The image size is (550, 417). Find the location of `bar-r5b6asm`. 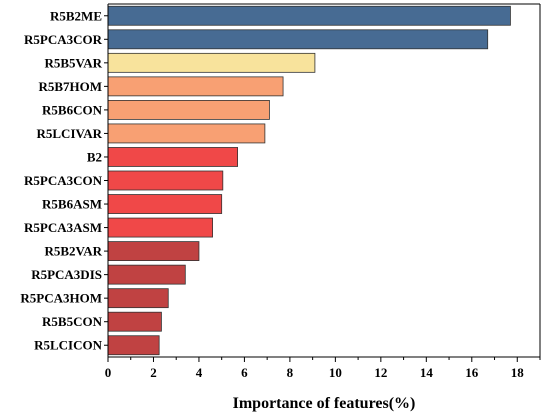

bar-r5b6asm is located at coordinates (165, 204).